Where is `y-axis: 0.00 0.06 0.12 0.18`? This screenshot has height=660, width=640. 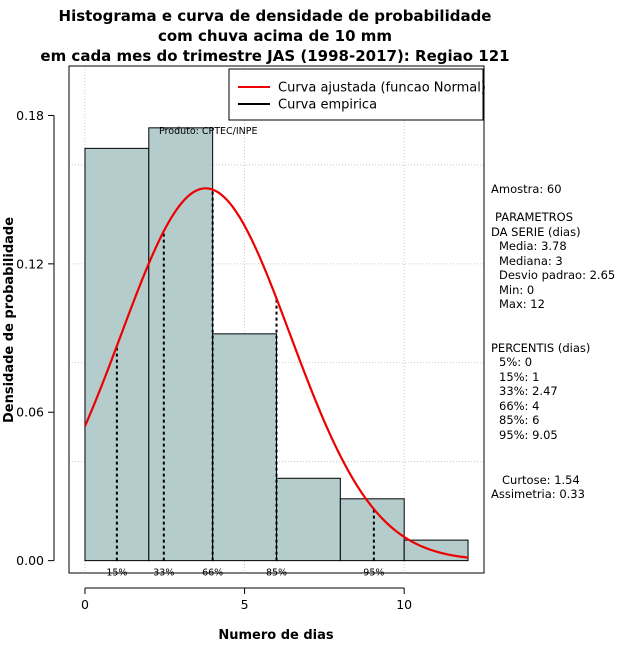 y-axis: 0.00 0.06 0.12 0.18 is located at coordinates (35, 338).